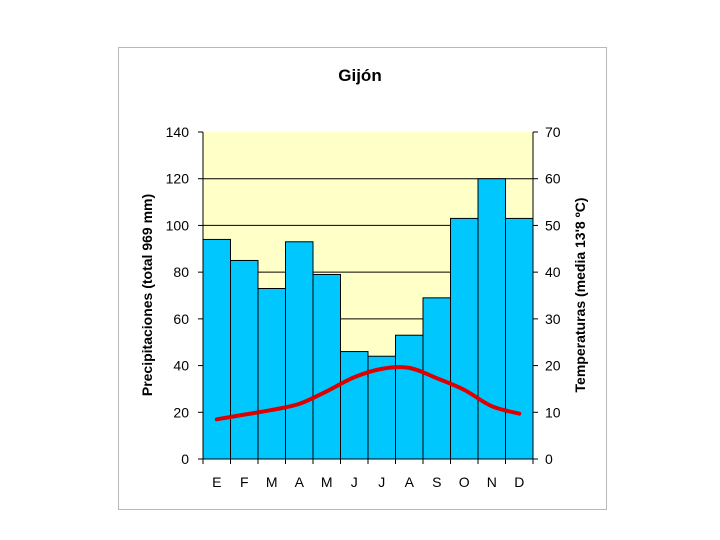 This screenshot has height=540, width=720. What do you see at coordinates (178, 225) in the screenshot?
I see `y-tick-label-left: 100` at bounding box center [178, 225].